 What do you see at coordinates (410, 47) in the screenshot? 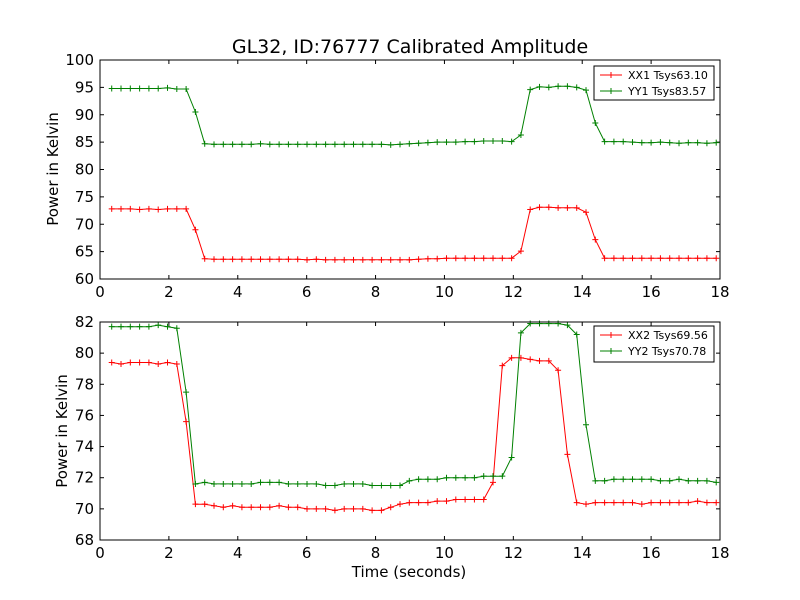
I see `chart-title: GL32, ID:76777 Calibrated Amplitude` at bounding box center [410, 47].